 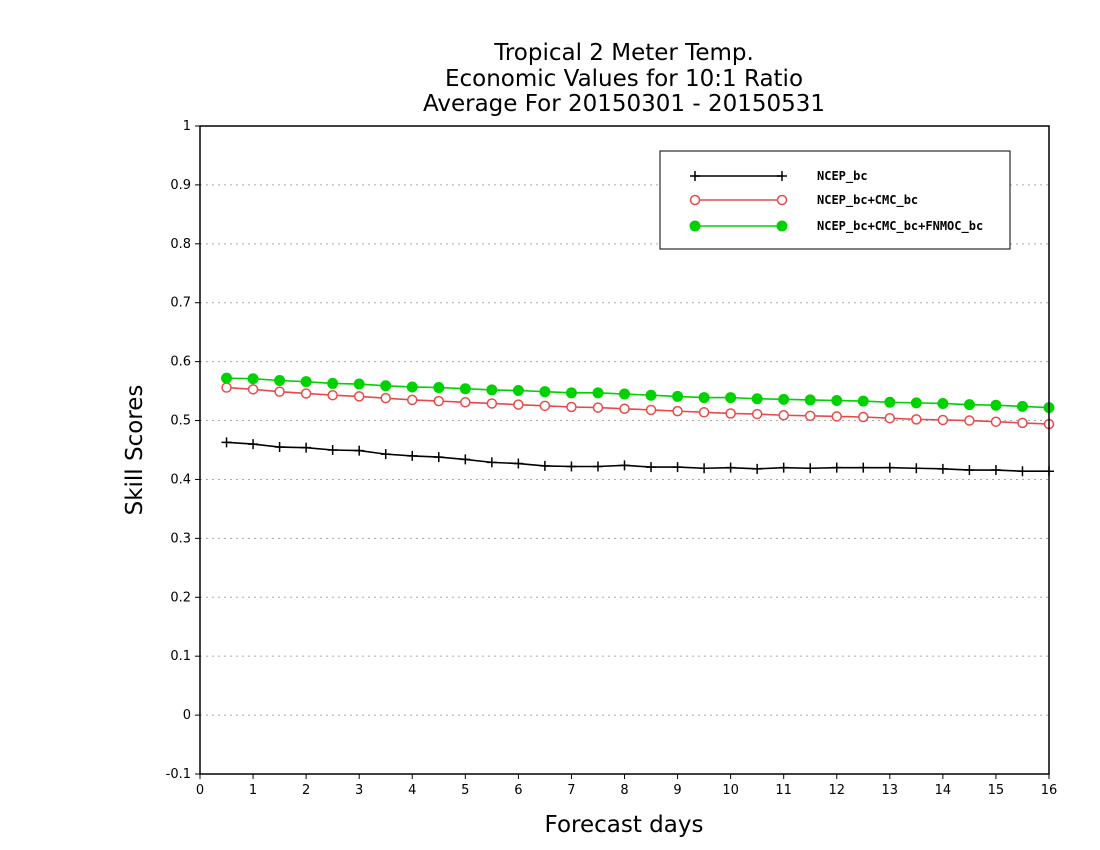 I want to click on series-layer, so click(x=638, y=424).